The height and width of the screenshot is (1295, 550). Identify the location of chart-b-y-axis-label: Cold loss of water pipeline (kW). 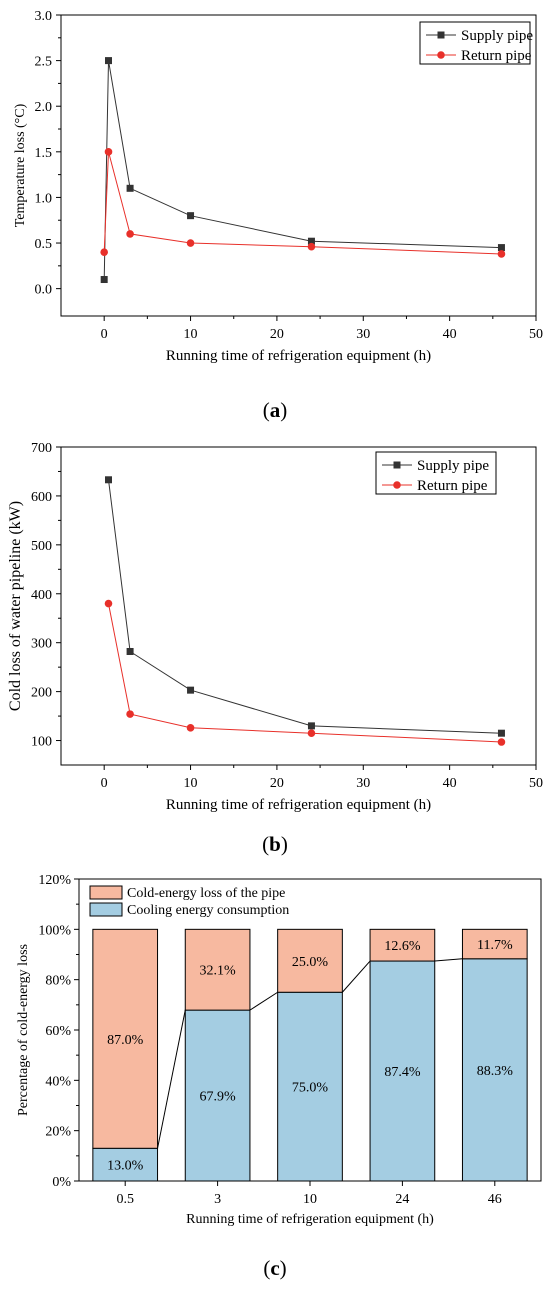
(15, 606).